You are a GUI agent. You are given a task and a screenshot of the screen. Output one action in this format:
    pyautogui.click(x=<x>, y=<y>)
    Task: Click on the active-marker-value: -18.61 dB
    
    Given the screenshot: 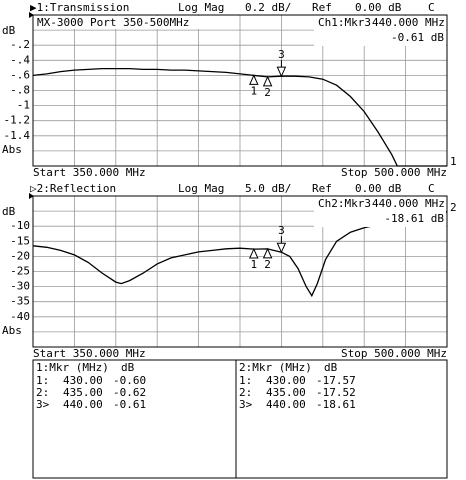 What is the action you would take?
    pyautogui.click(x=414, y=218)
    